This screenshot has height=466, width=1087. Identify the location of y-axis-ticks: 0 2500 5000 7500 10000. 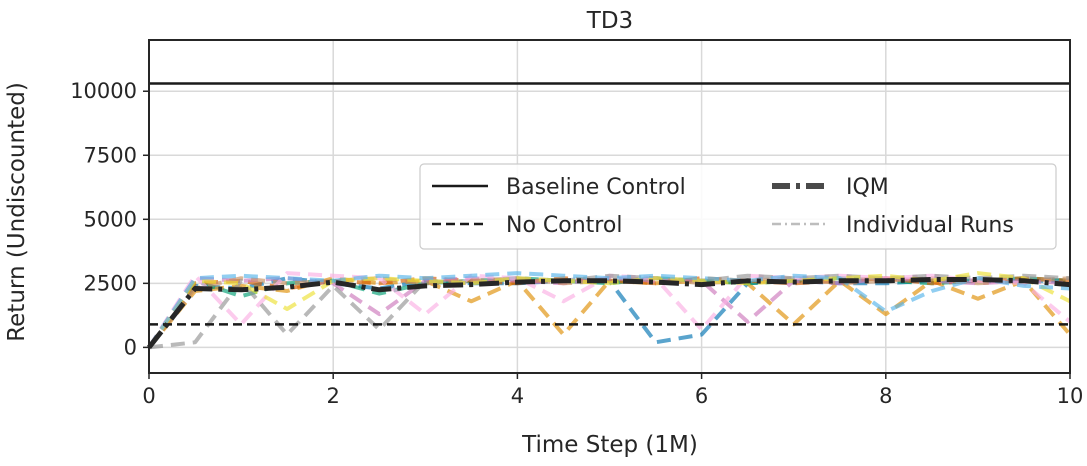
(109, 219).